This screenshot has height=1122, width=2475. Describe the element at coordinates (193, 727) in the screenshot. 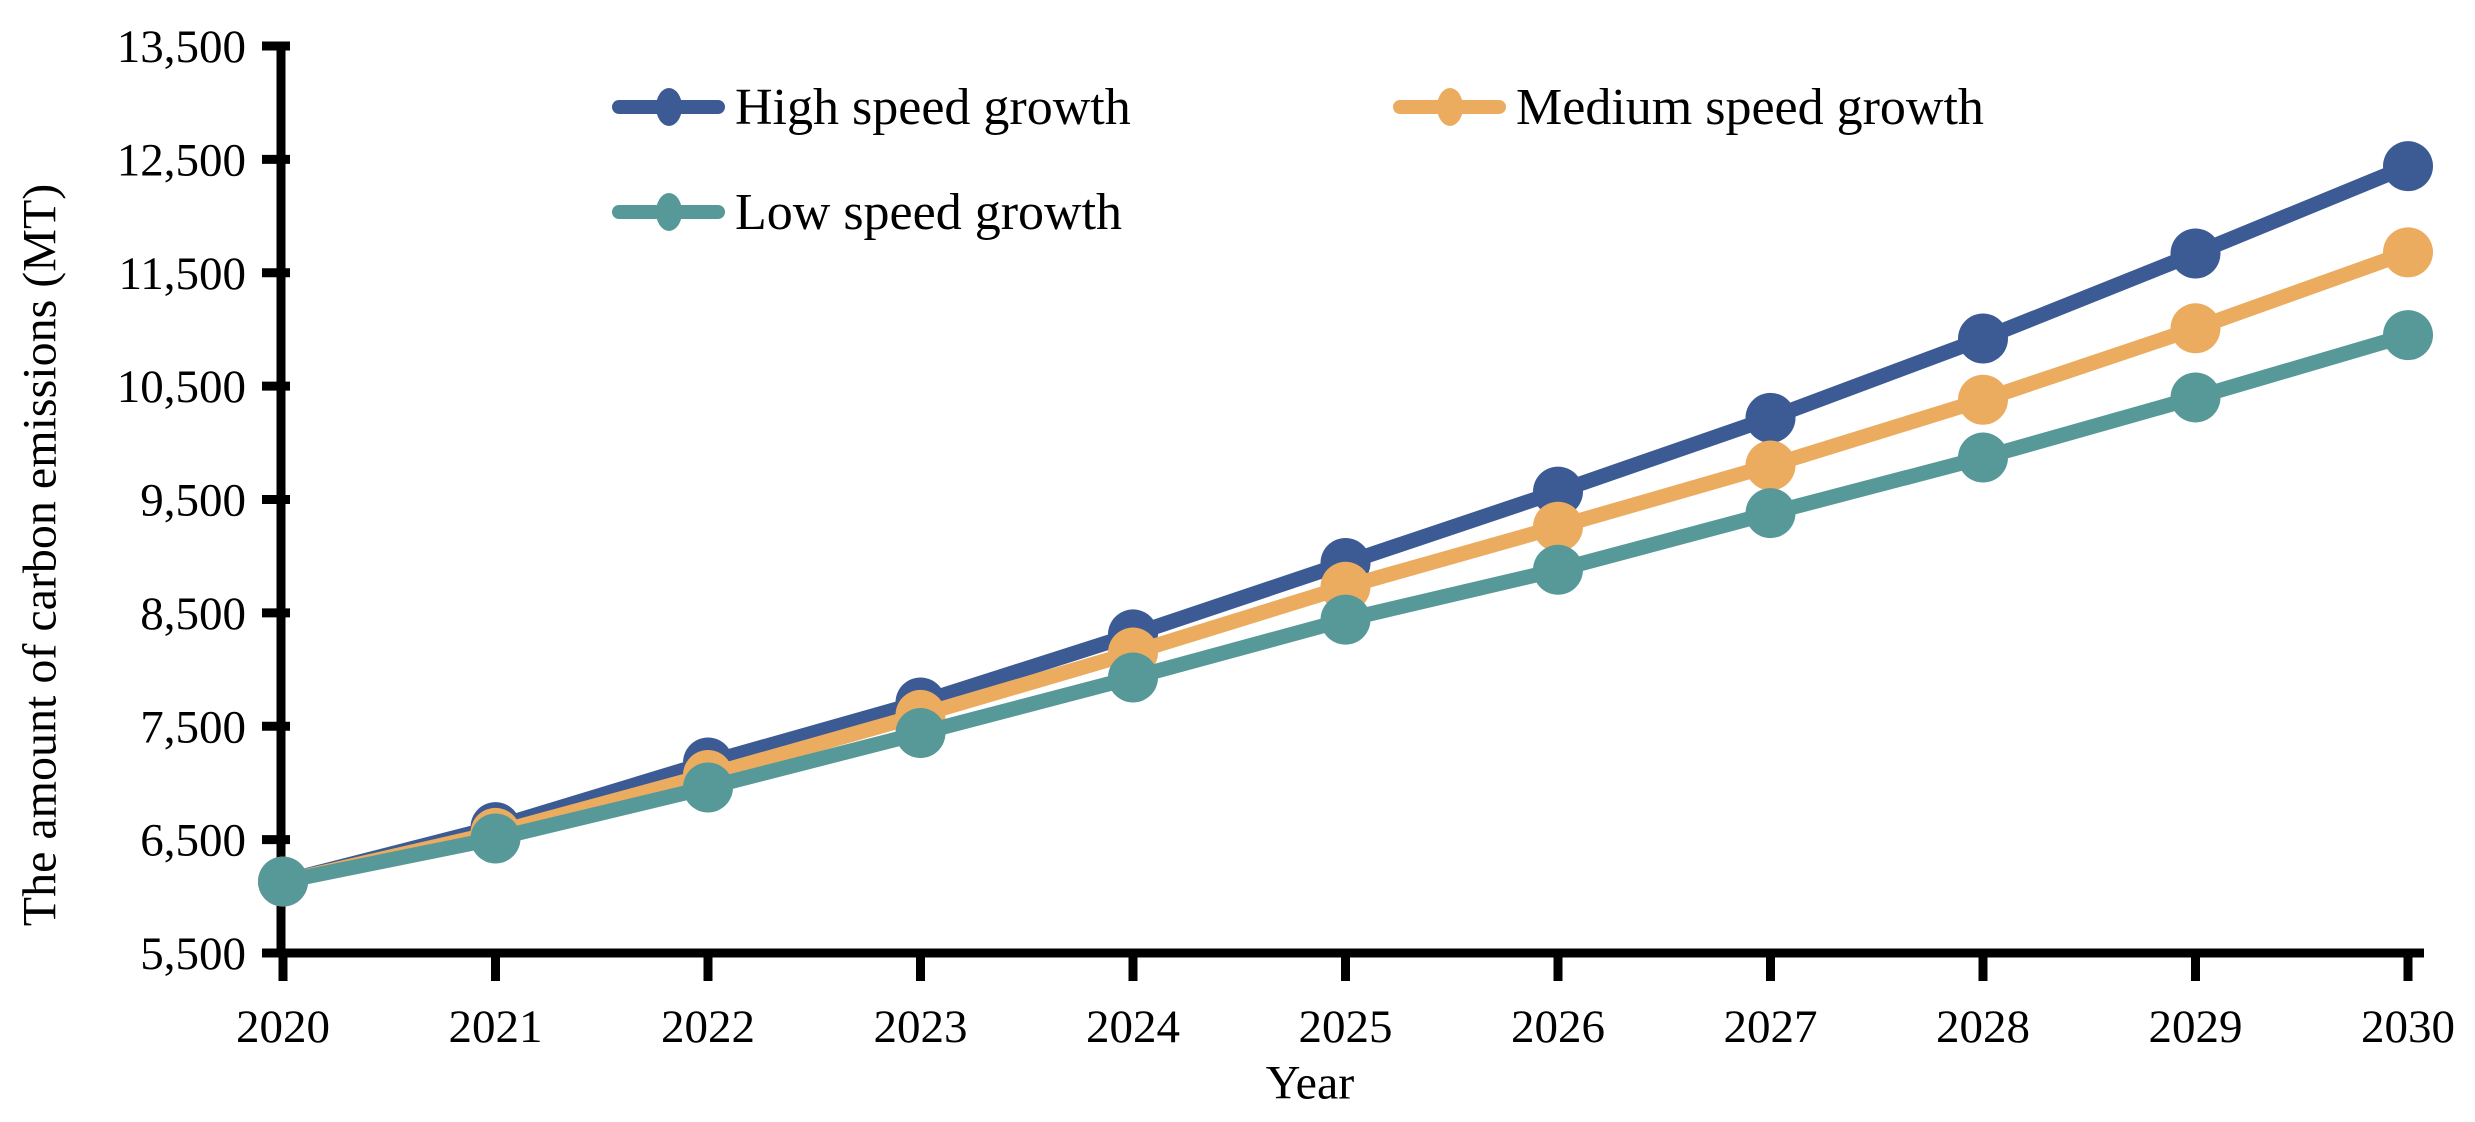

I see `y-tick-label: 7,500` at that location.